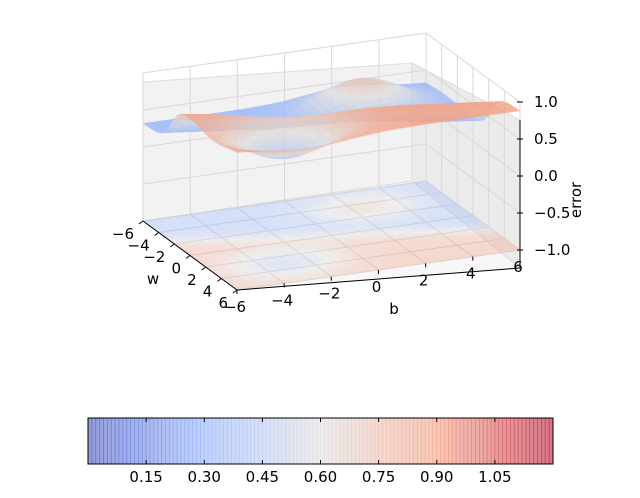 The image size is (640, 498). What do you see at coordinates (156, 234) in the screenshot?
I see `w-tick-mark` at bounding box center [156, 234].